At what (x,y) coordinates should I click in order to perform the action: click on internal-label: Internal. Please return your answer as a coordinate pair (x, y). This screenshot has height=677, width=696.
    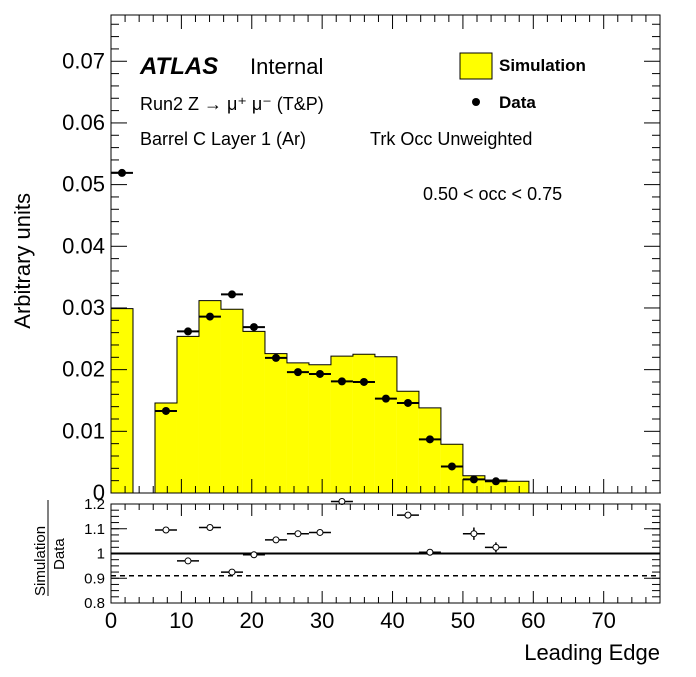
    Looking at the image, I should click on (286, 66).